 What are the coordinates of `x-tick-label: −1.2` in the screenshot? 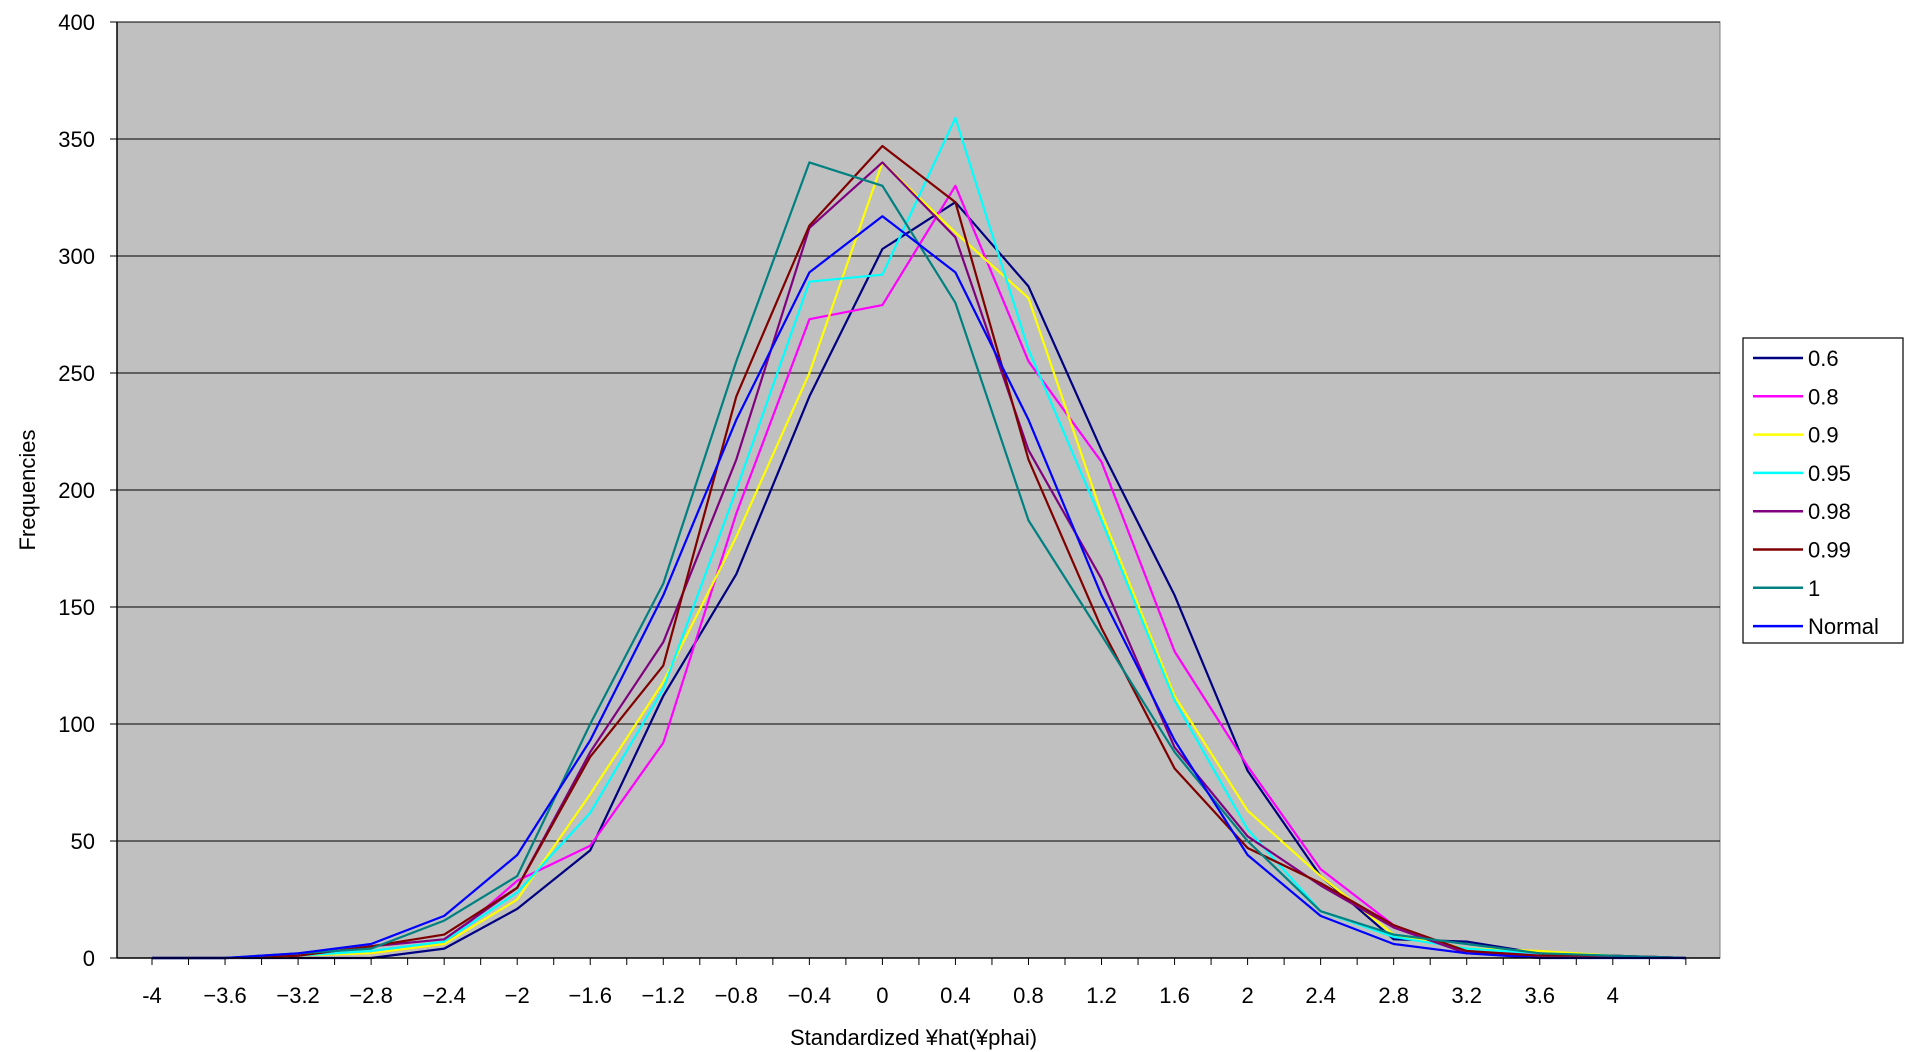 It's located at (663, 995).